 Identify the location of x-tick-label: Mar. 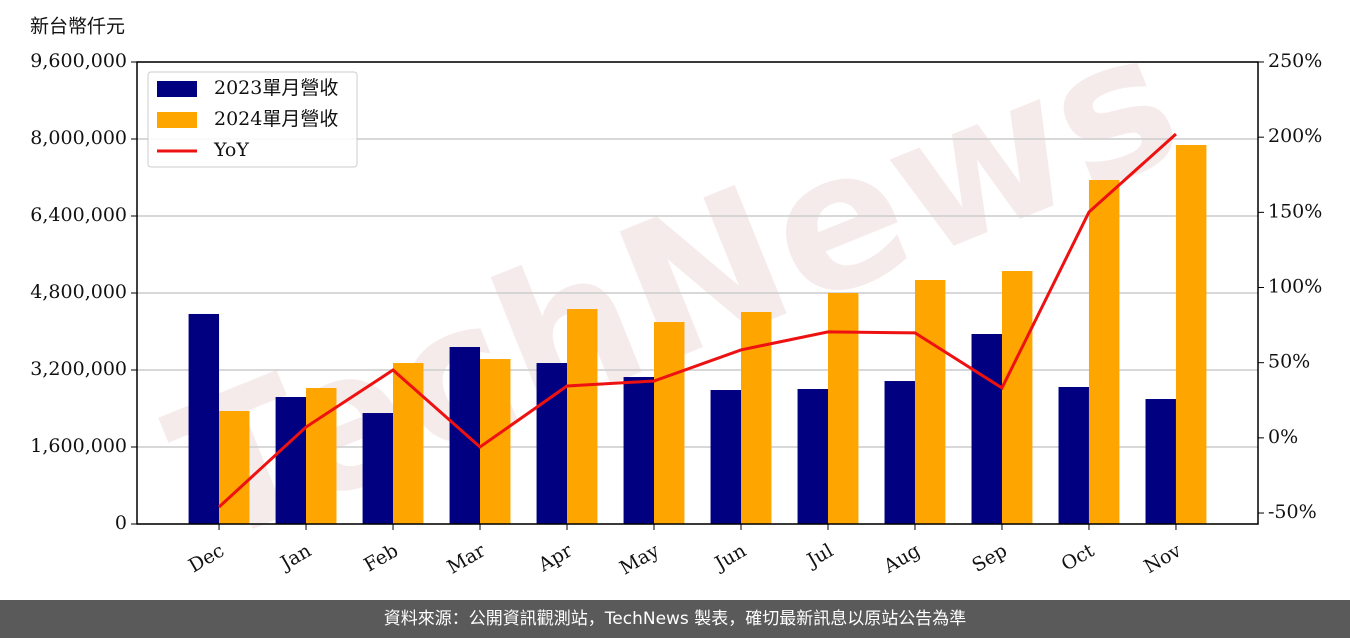
(466, 558).